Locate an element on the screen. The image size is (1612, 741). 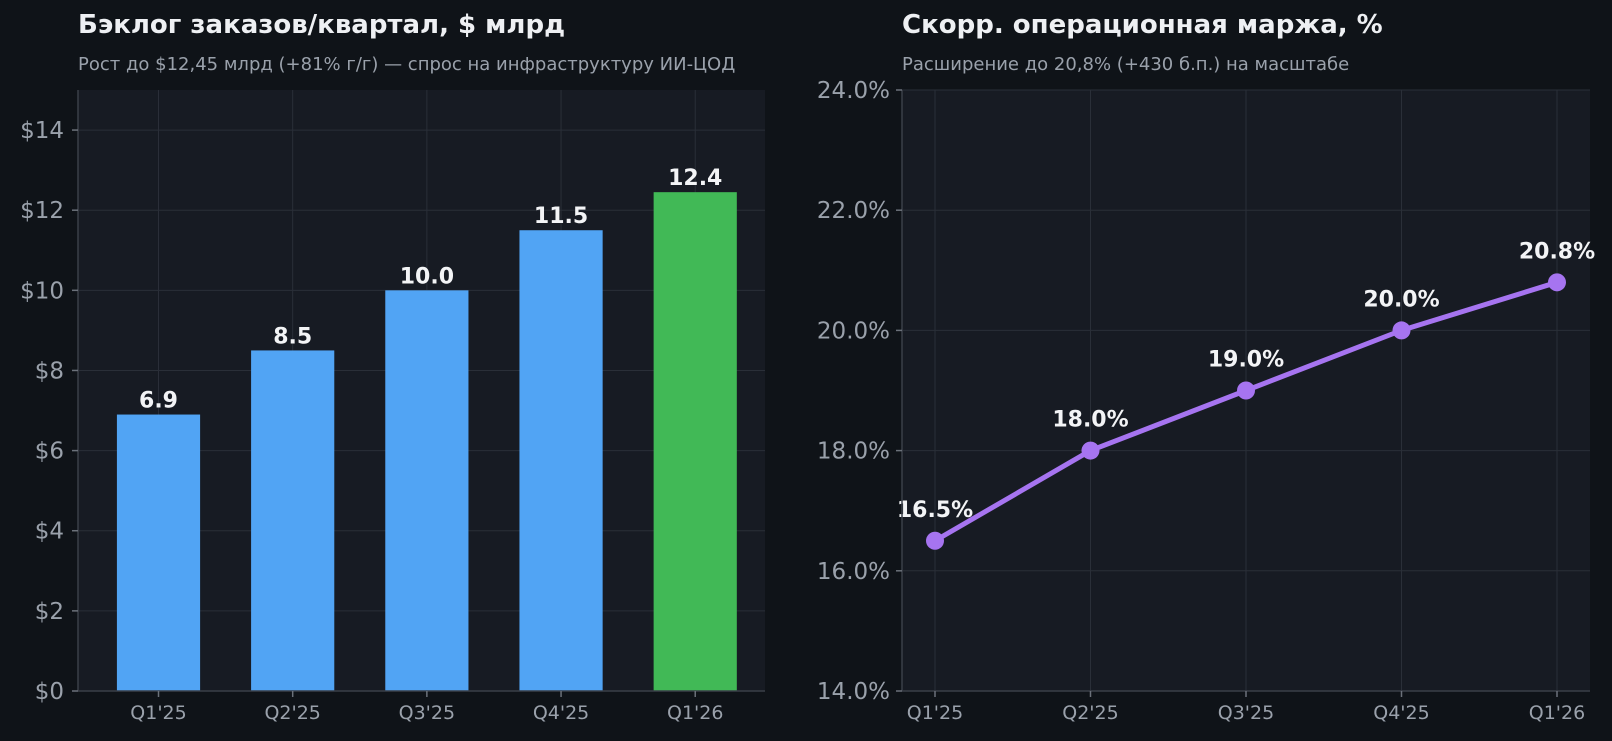
y-tick-label: $2 is located at coordinates (49, 612).